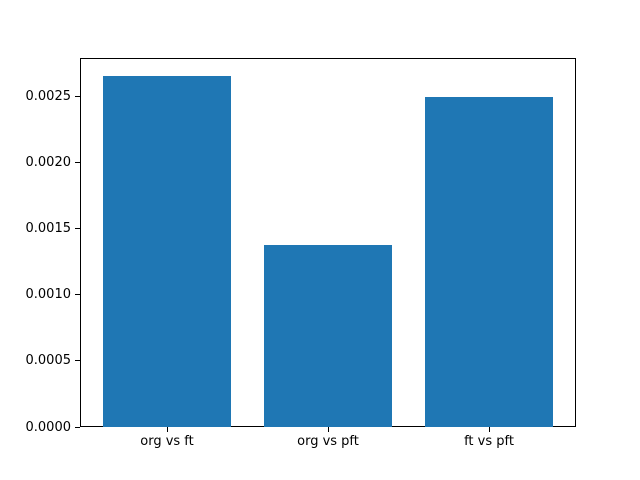 This screenshot has width=640, height=480. Describe the element at coordinates (48, 163) in the screenshot. I see `y-tick-label: 0.0020` at that location.